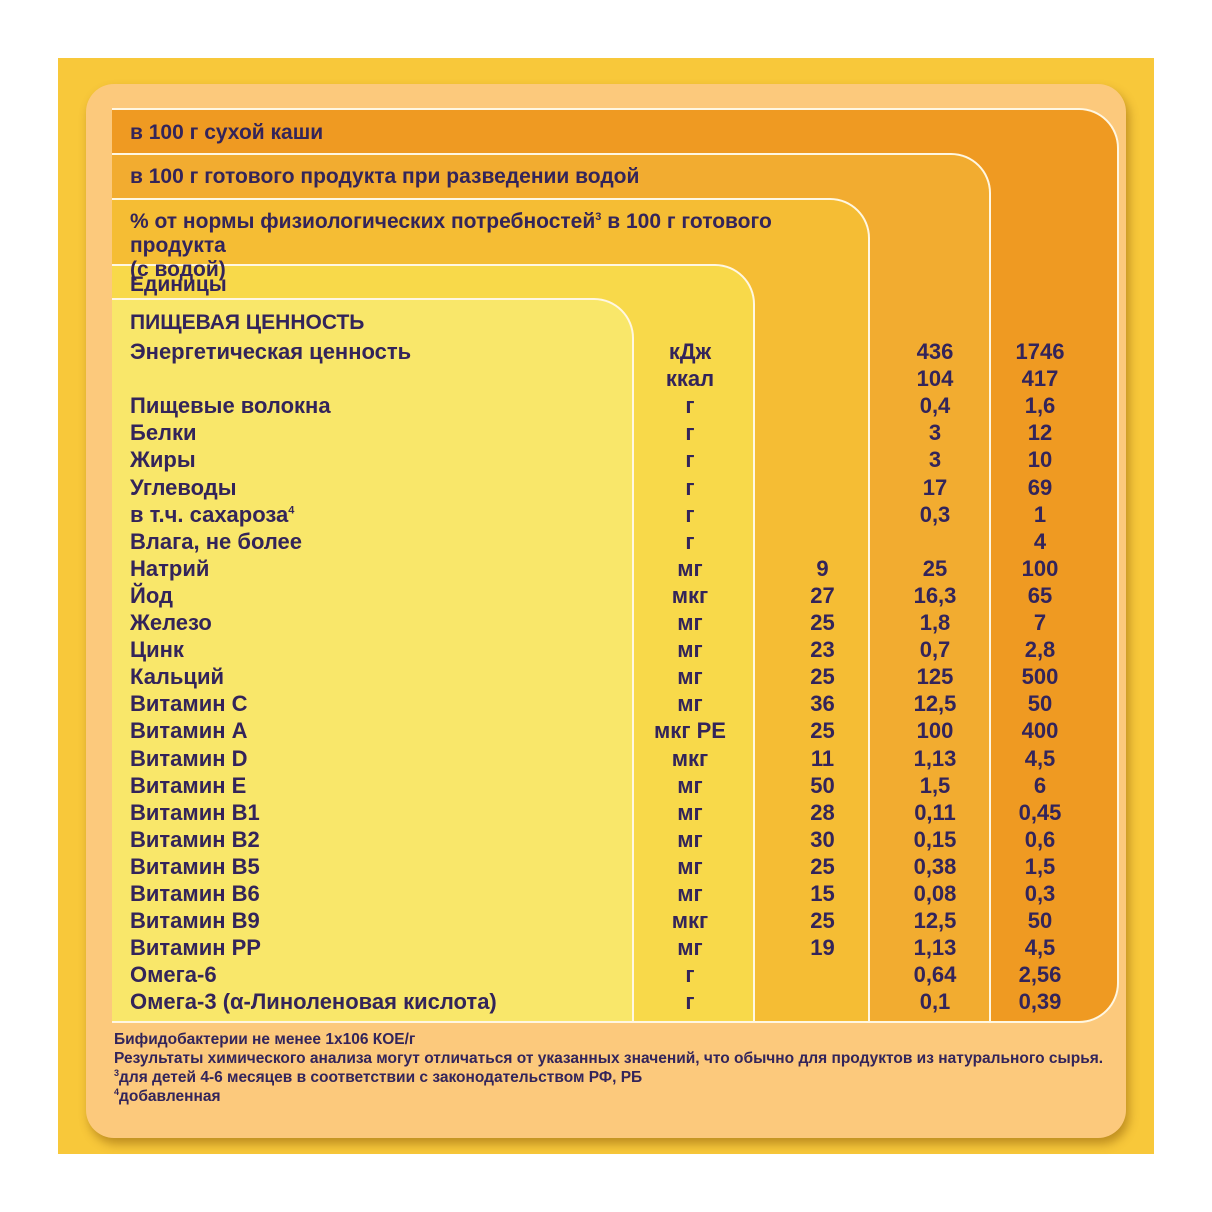  What do you see at coordinates (822, 650) in the screenshot?
I see `percent-cell: 23` at bounding box center [822, 650].